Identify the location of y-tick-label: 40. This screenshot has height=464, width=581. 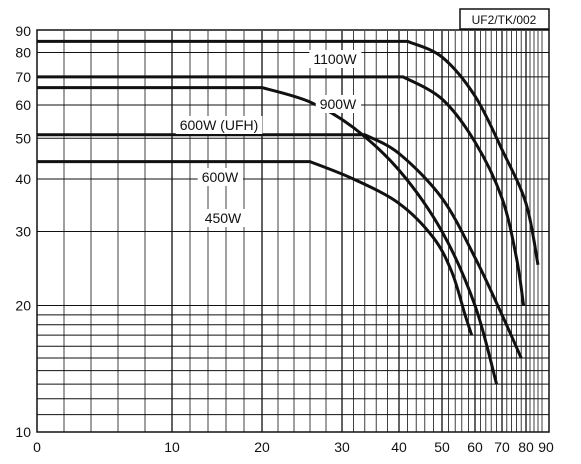
(23, 179).